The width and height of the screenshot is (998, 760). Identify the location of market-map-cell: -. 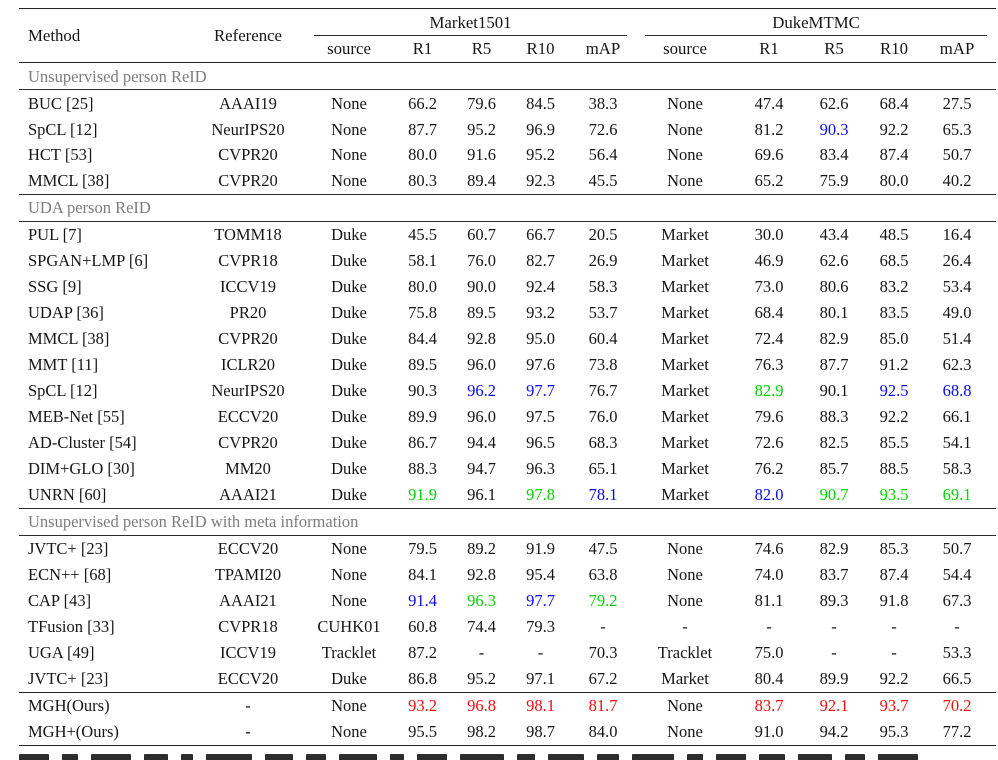
(603, 626).